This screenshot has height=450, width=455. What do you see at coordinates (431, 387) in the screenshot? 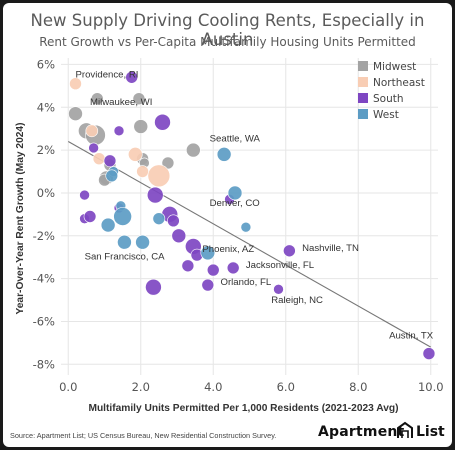
I see `x-tick-label: 10.0` at bounding box center [431, 387].